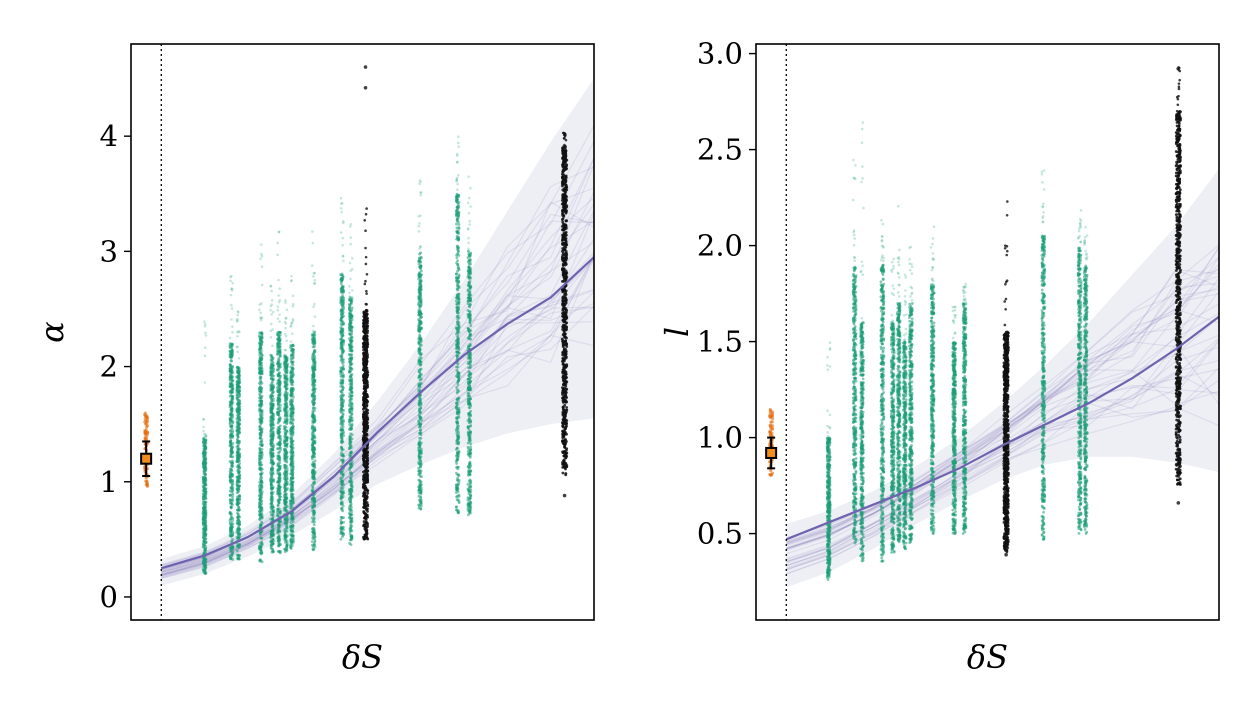  I want to click on model-column, so click(313, 391).